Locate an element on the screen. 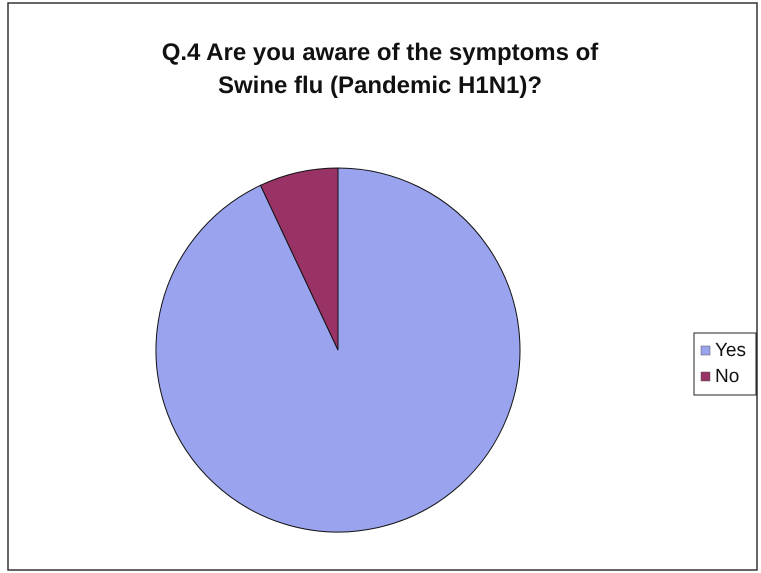 This screenshot has width=761, height=573. chart-title: Q.4 Are you aware of the symptoms of Swine flu (Pandemic H1N1)? is located at coordinates (381, 69).